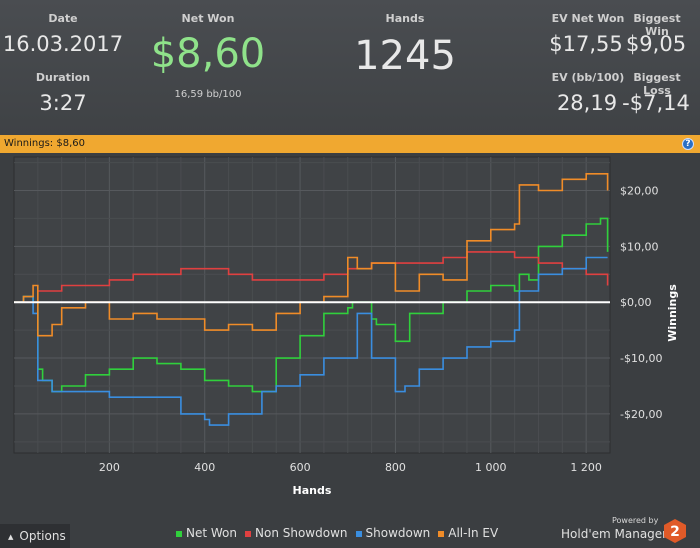 This screenshot has width=700, height=548. Describe the element at coordinates (672, 313) in the screenshot. I see `y-axis-label: Winnings` at that location.